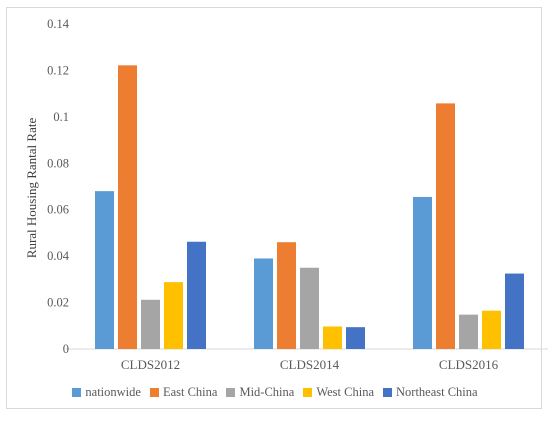 The width and height of the screenshot is (550, 421). I want to click on bar-northeast-china-clds2012, so click(196, 295).